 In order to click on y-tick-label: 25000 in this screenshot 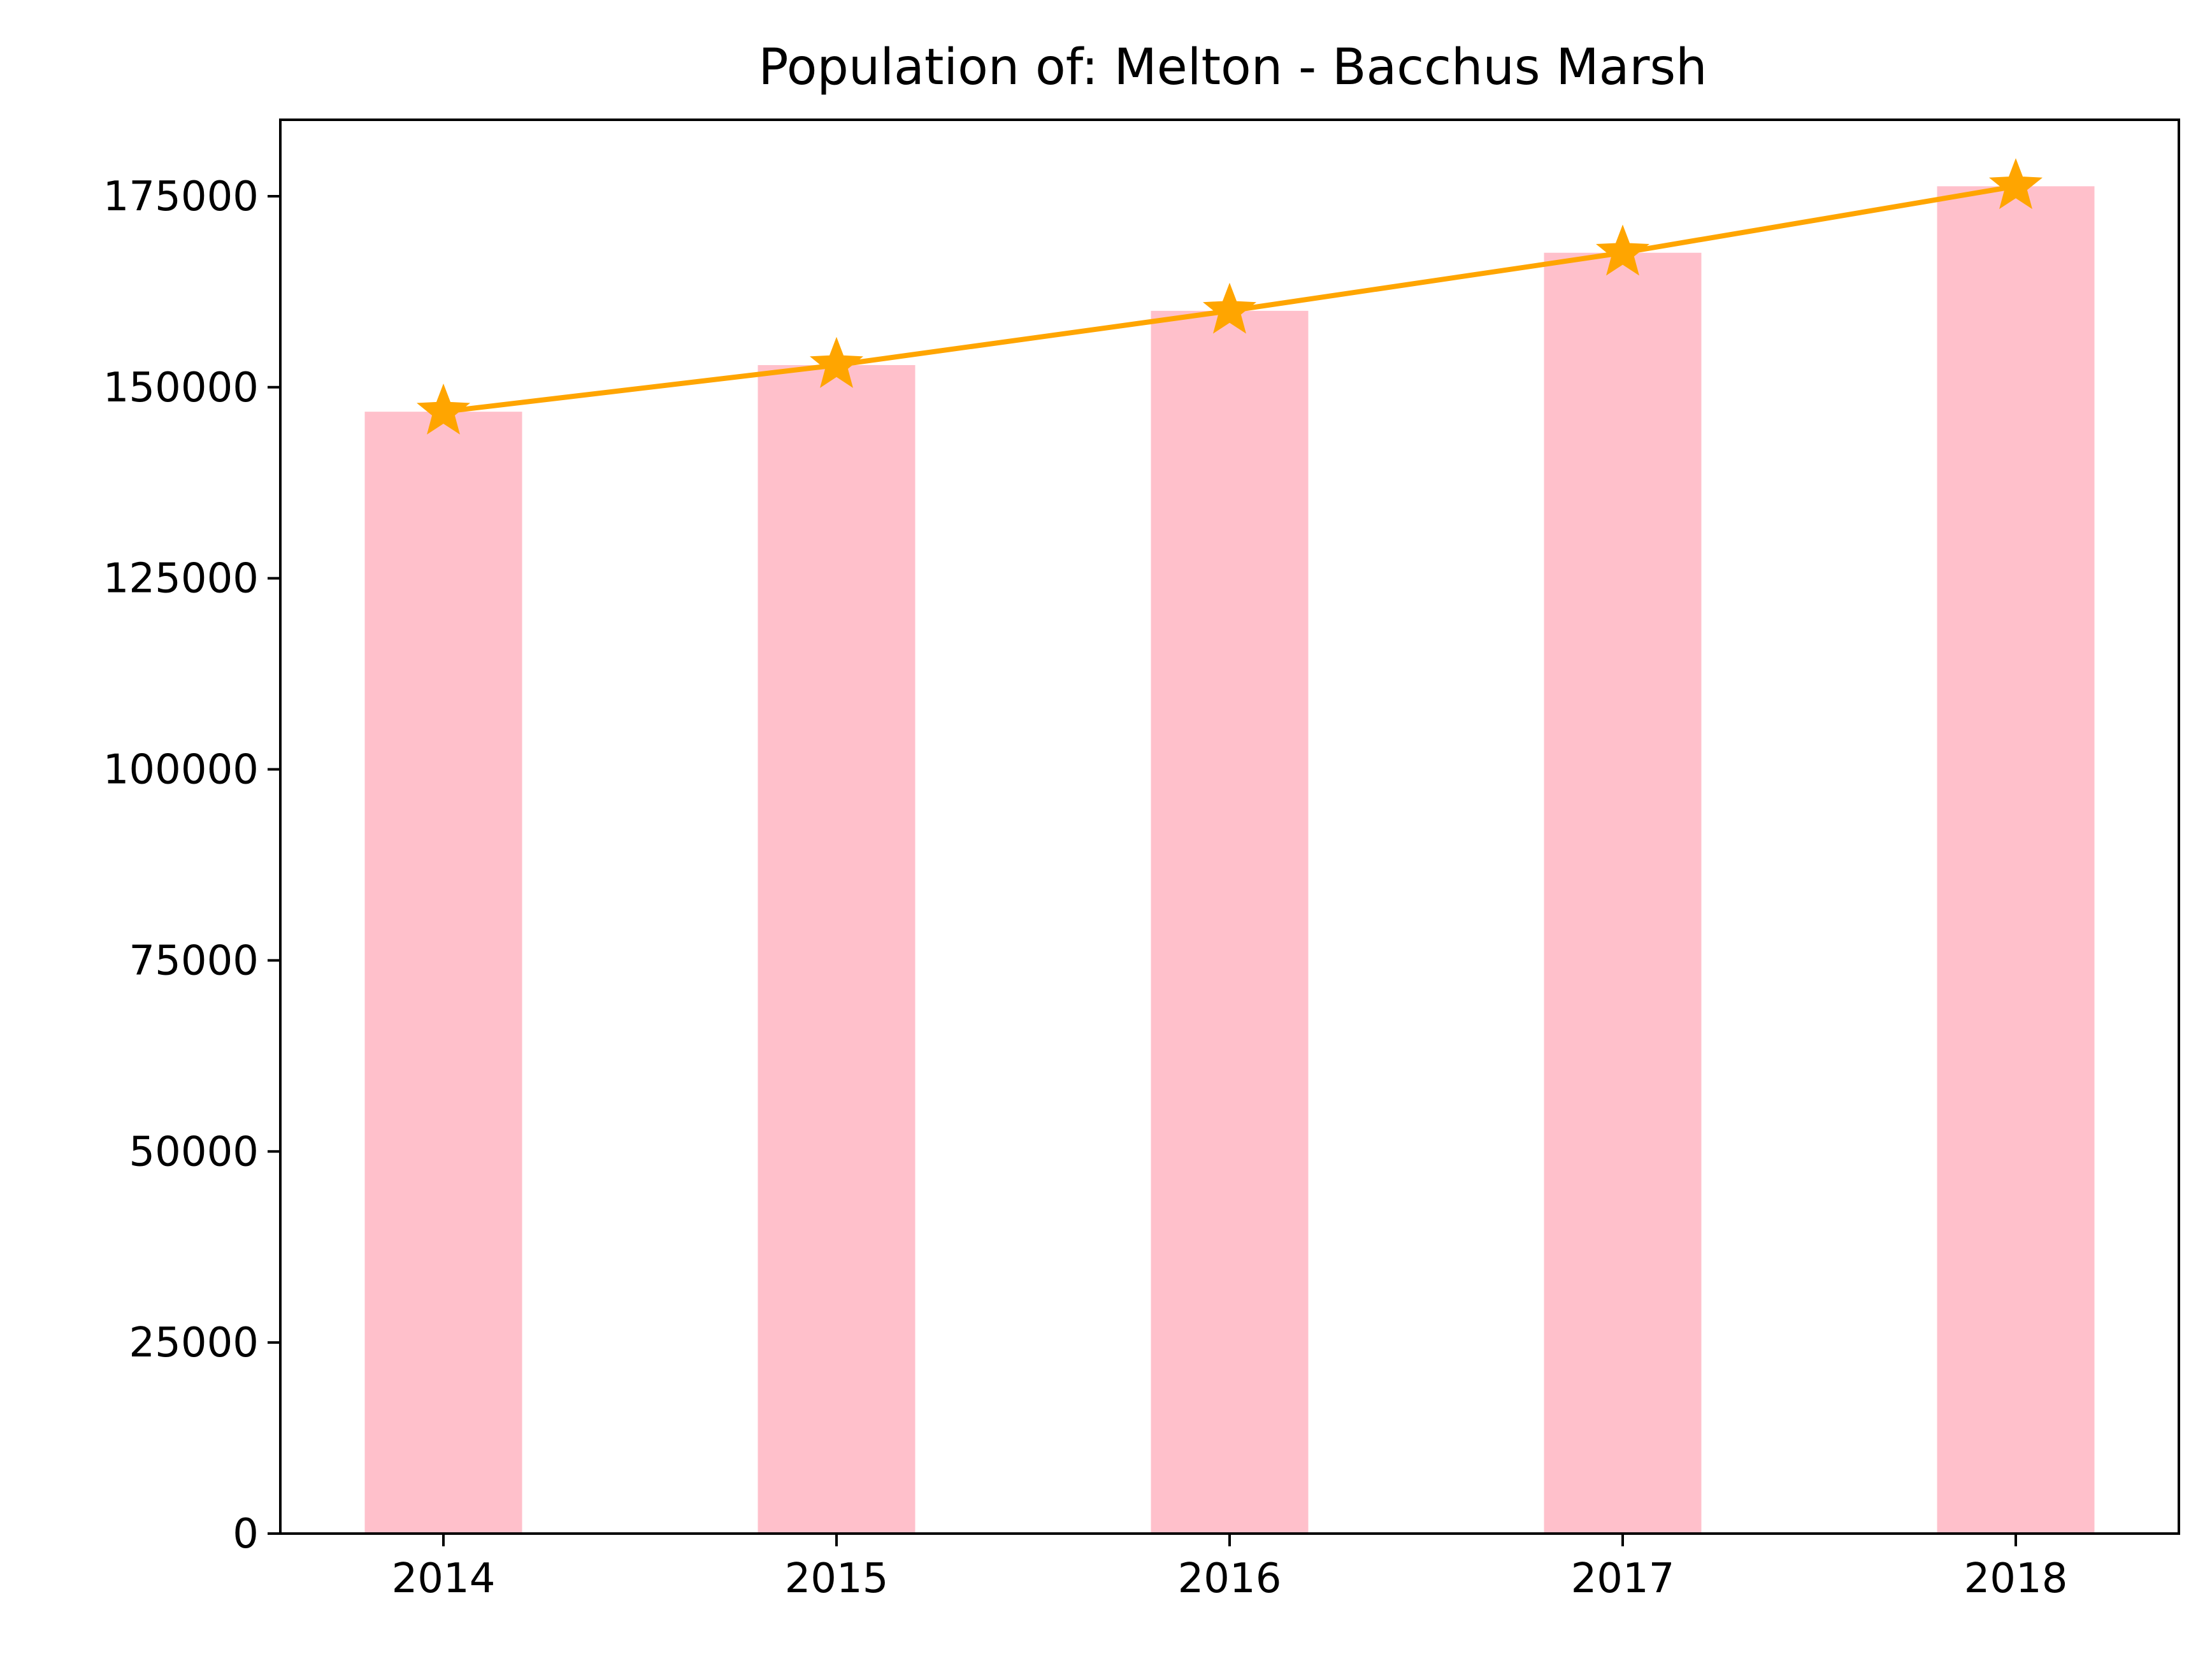, I will do `click(194, 1343)`.